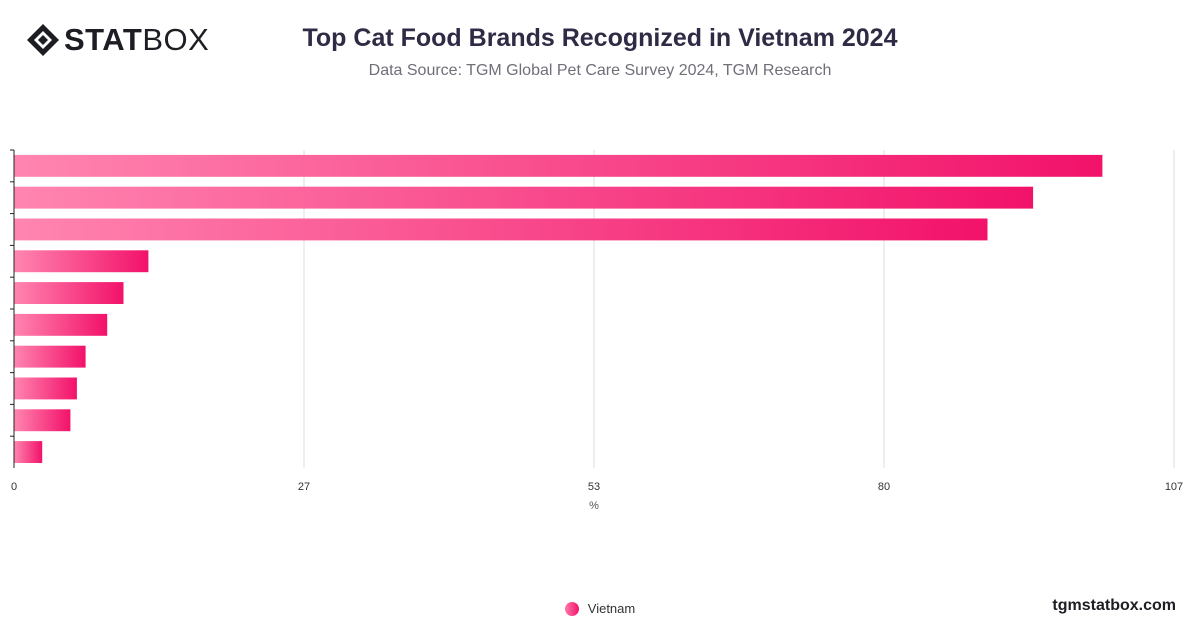 The height and width of the screenshot is (628, 1200). Describe the element at coordinates (103, 39) in the screenshot. I see `logo-wordmark-bold: STAT` at that location.